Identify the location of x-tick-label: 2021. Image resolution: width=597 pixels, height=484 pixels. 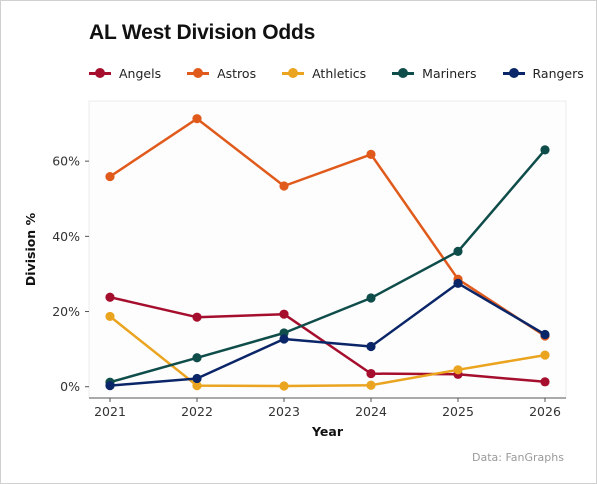
(110, 411).